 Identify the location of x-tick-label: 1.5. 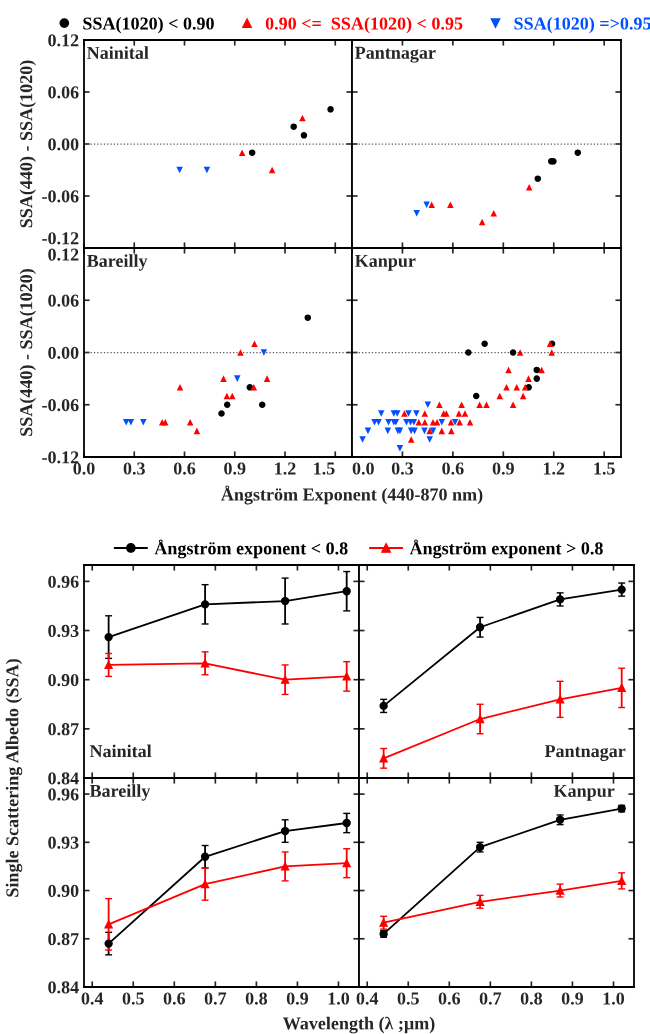
(604, 468).